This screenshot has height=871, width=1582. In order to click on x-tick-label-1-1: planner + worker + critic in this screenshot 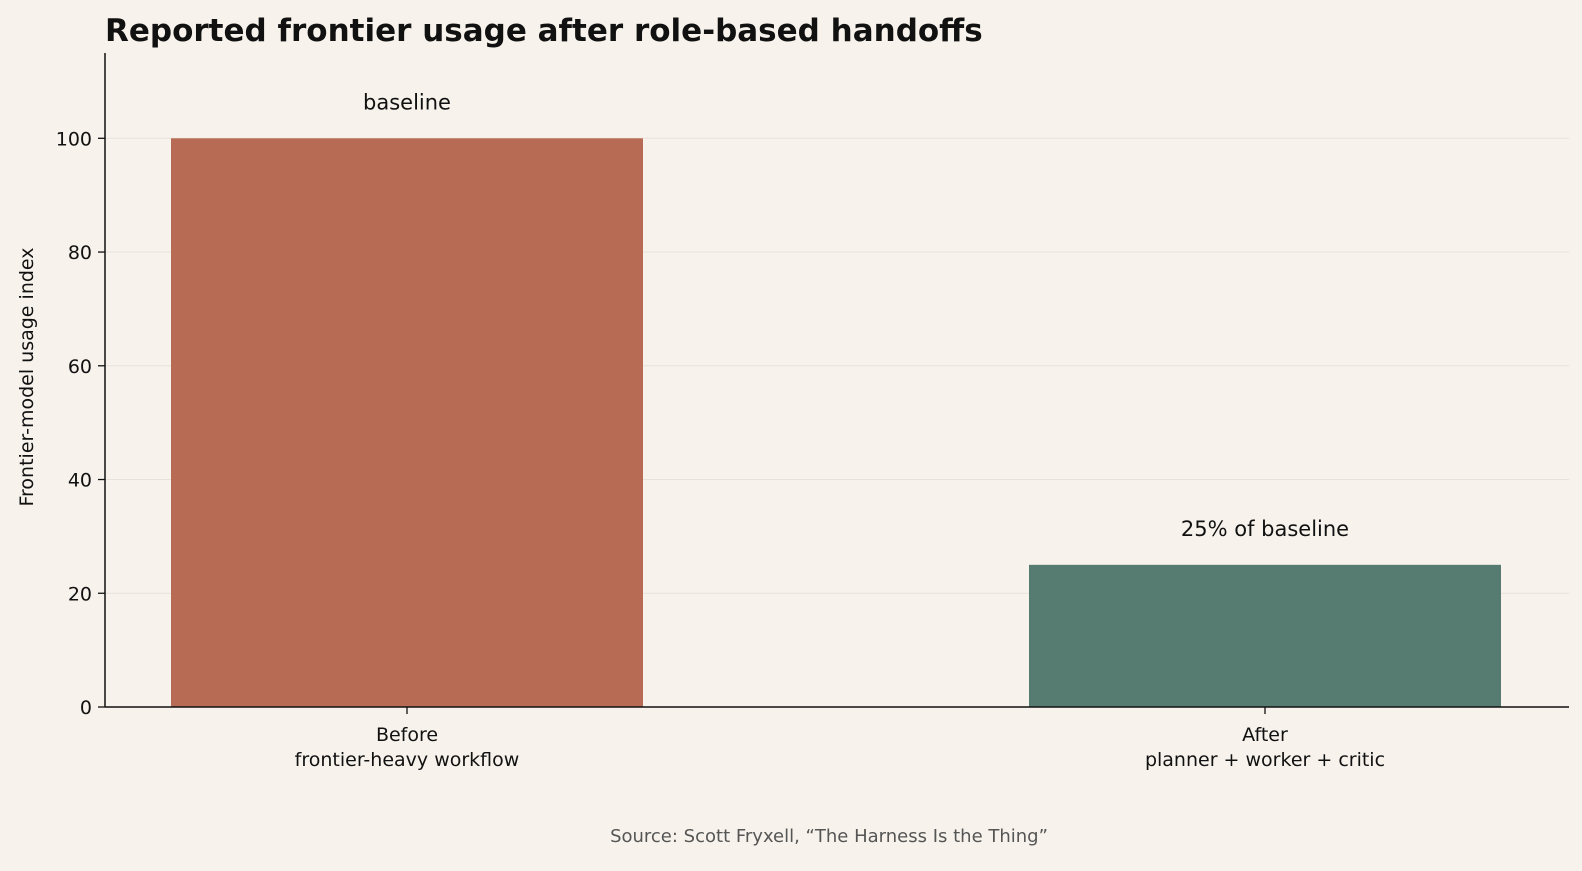, I will do `click(1265, 760)`.